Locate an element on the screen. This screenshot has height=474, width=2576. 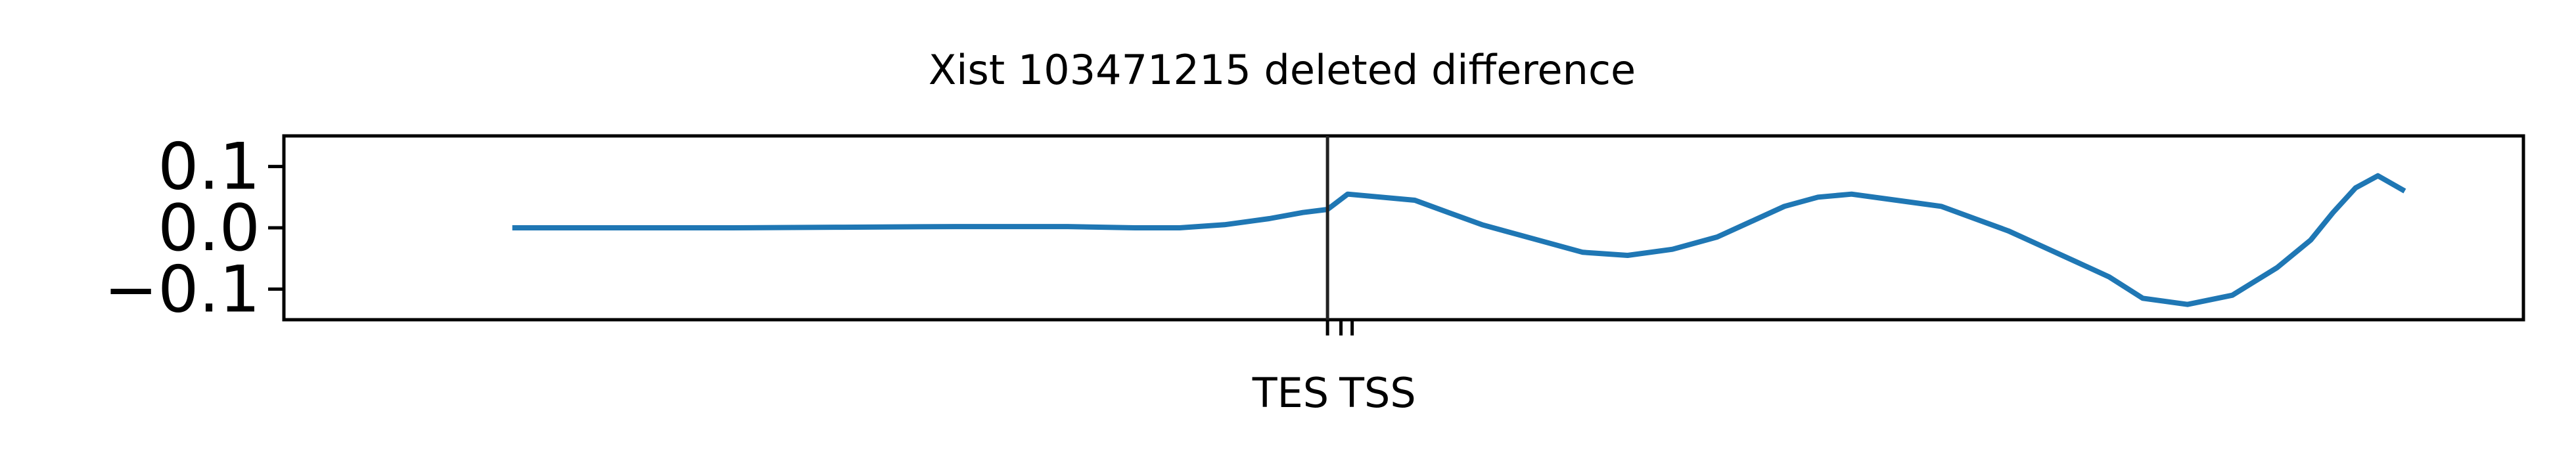
x-tick-label: TES is located at coordinates (1290, 393).